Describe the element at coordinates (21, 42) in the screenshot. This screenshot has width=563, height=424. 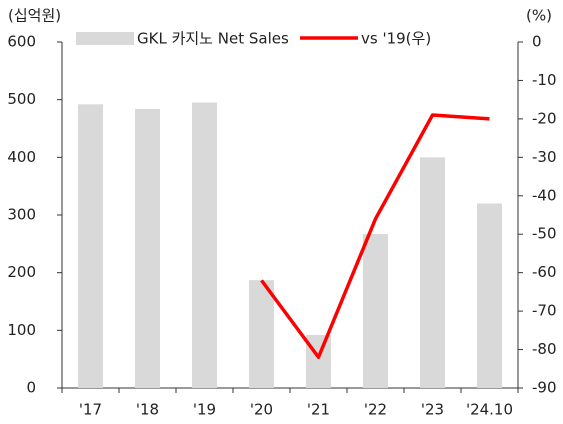
I see `y-tick-label: 600` at that location.